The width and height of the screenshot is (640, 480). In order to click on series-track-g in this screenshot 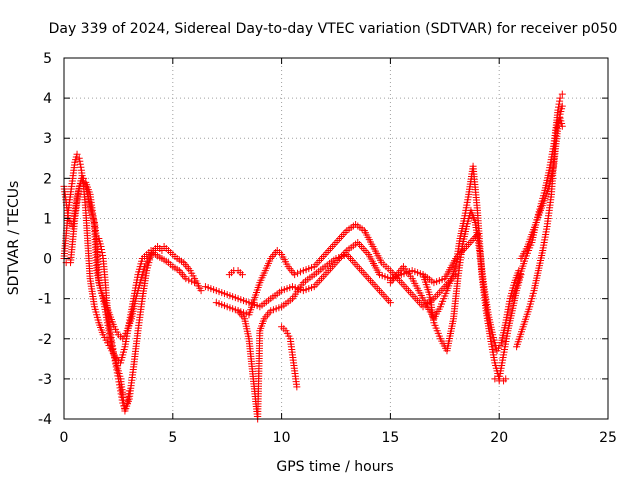, I will do `click(314, 337)`.